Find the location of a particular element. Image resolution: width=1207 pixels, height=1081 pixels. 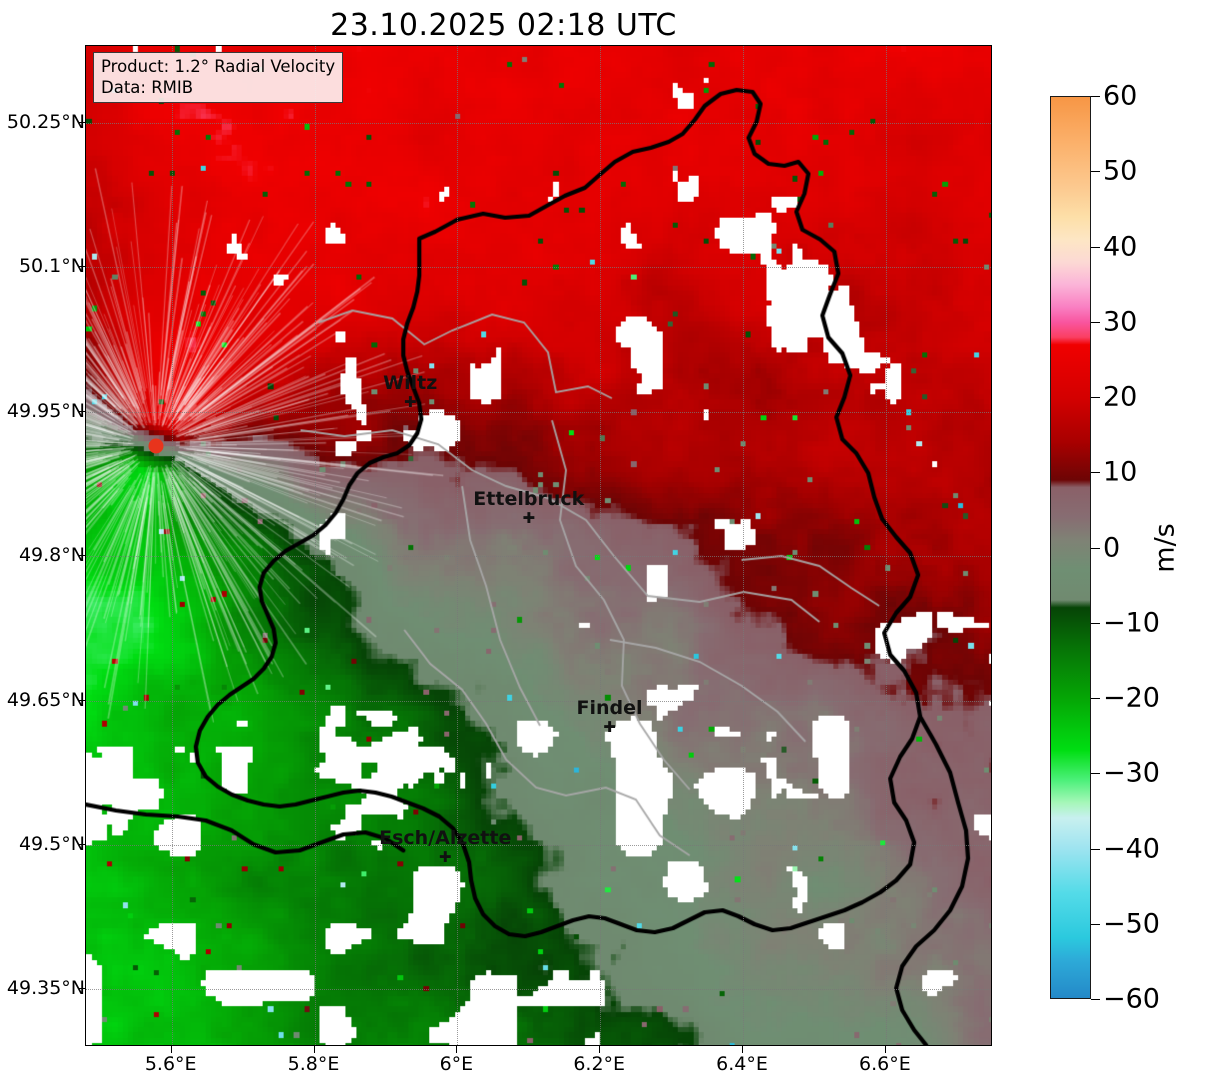

x-tick-label-5: 6.6°E is located at coordinates (884, 1064).